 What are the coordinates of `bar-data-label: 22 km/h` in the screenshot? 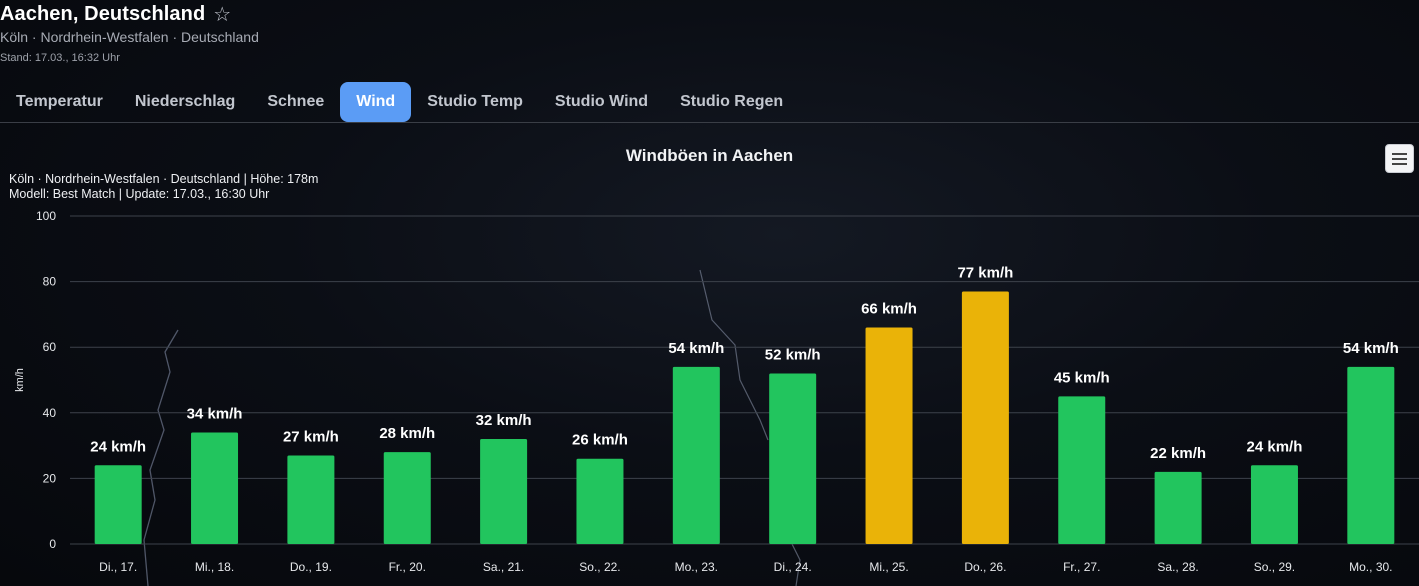 It's located at (1178, 453).